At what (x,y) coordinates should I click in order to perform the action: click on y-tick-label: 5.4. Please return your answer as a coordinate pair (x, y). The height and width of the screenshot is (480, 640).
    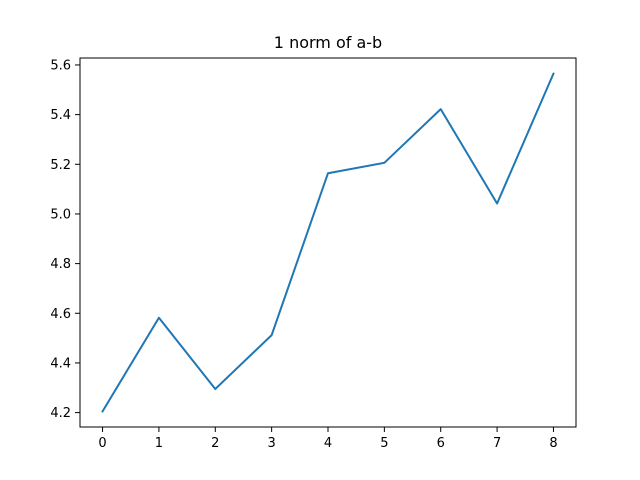
    Looking at the image, I should click on (60, 115).